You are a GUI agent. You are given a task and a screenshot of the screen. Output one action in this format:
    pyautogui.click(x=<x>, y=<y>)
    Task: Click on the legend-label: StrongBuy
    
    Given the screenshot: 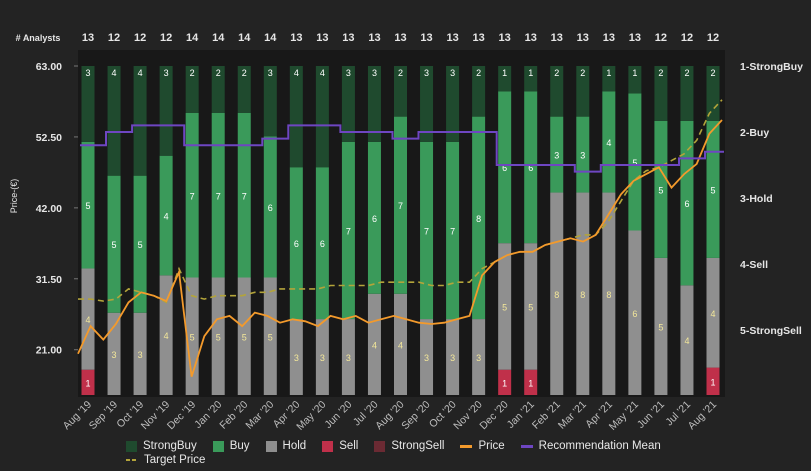 What is the action you would take?
    pyautogui.click(x=170, y=446)
    